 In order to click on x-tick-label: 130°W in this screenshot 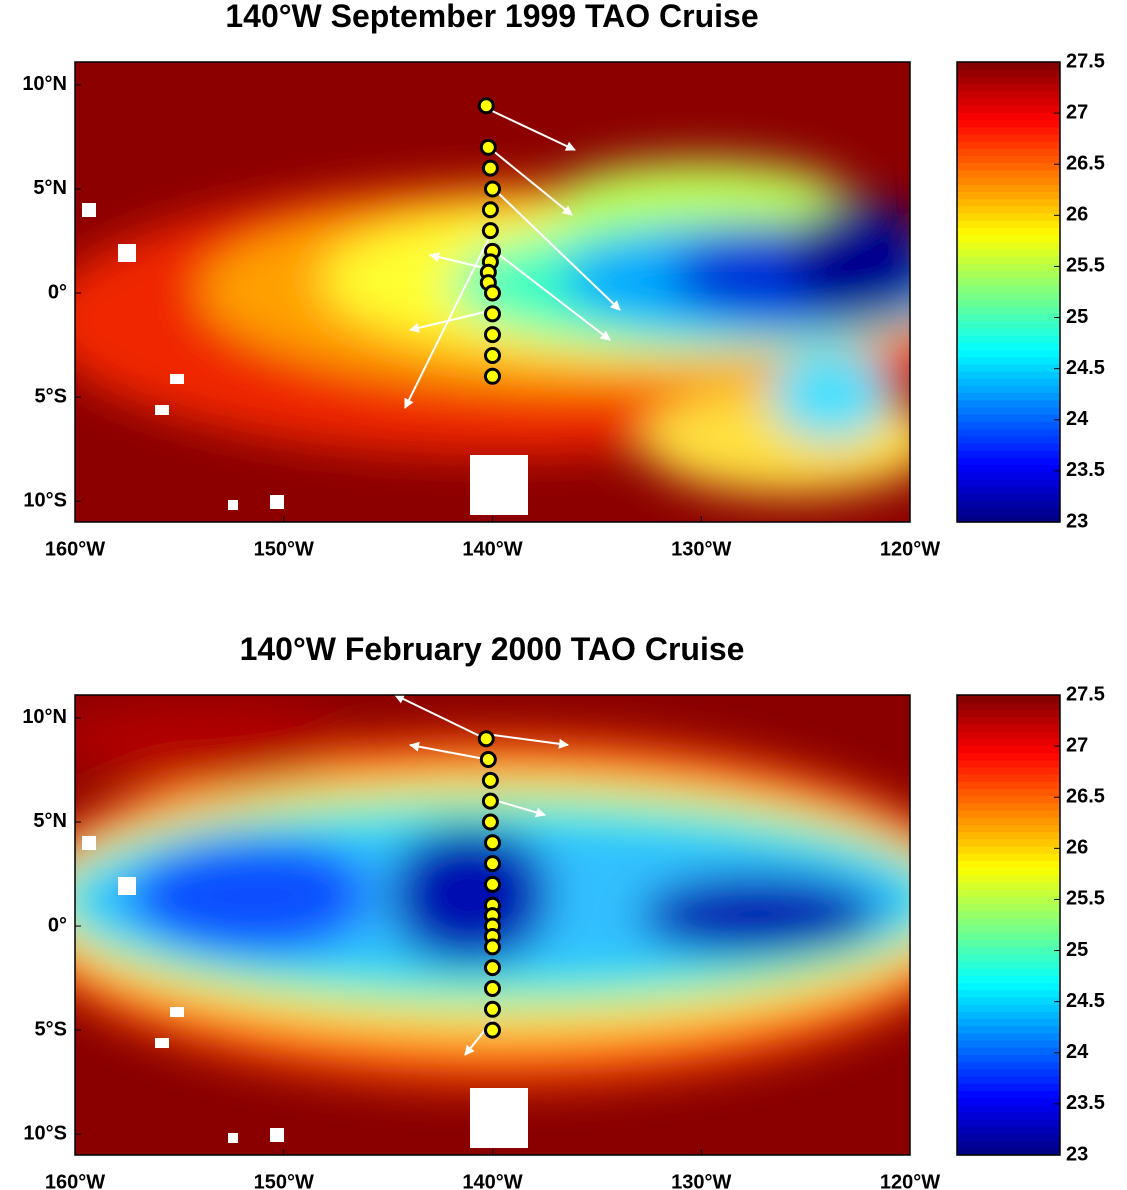, I will do `click(701, 549)`.